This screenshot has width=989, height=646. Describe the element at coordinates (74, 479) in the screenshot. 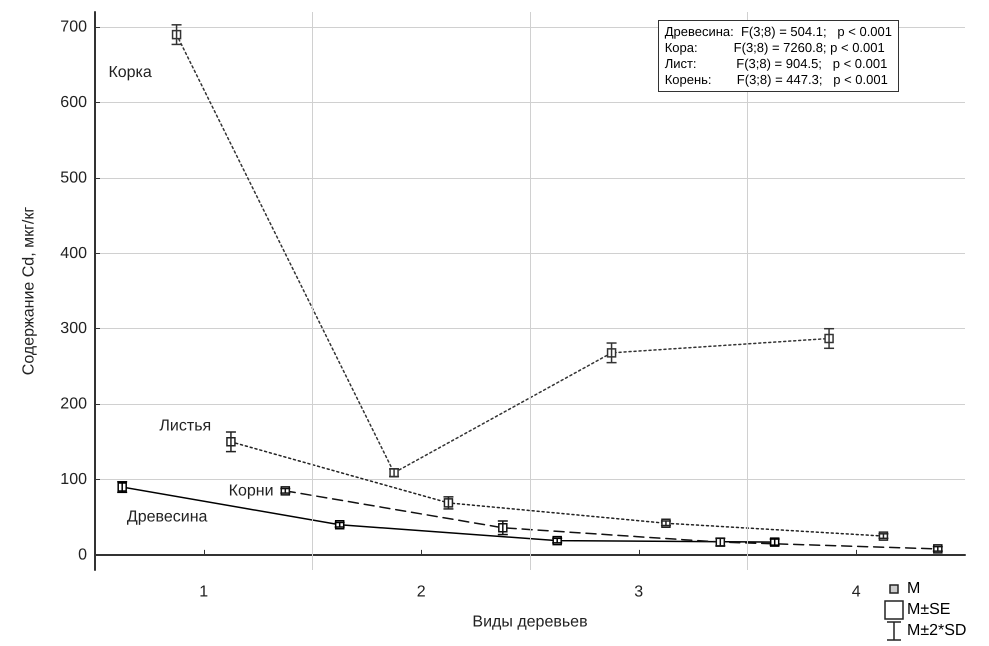

I see `y-tick-label: 100` at that location.